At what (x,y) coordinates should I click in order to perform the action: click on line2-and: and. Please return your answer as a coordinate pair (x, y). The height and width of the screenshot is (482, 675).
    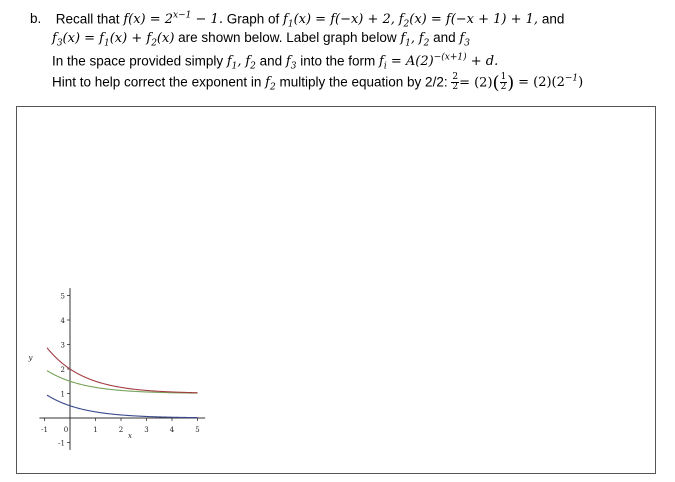
    Looking at the image, I should click on (444, 37).